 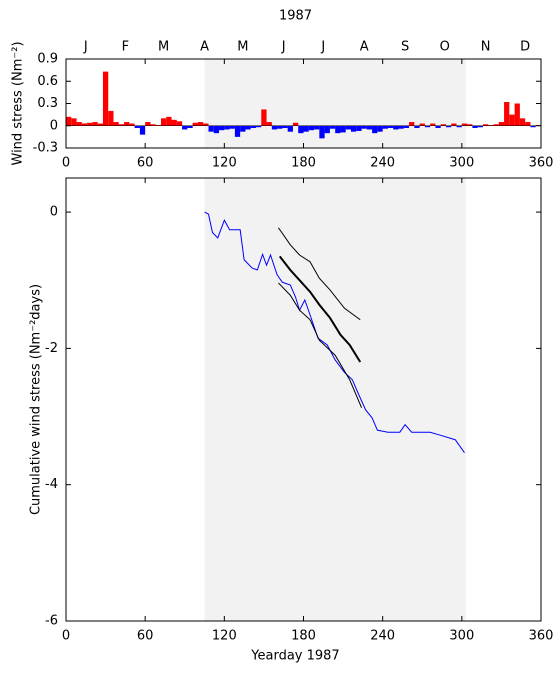 I want to click on chart-title: 1987, so click(x=295, y=16).